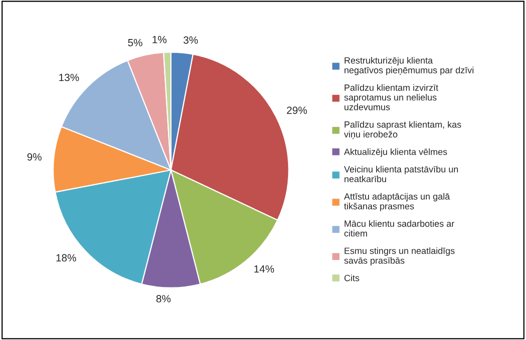 This screenshot has width=526, height=340. What do you see at coordinates (135, 42) in the screenshot?
I see `data-label: 5%` at bounding box center [135, 42].